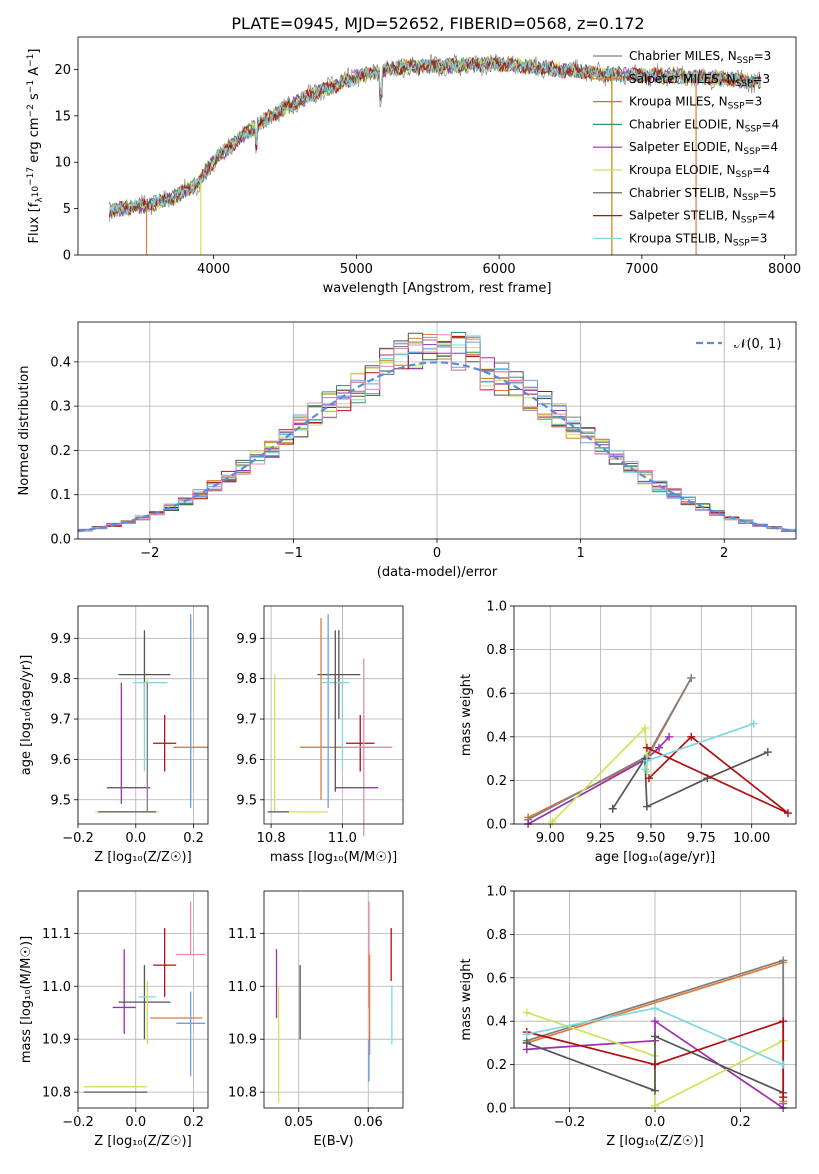  What do you see at coordinates (246, 679) in the screenshot?
I see `y-tick-label: 9.8` at bounding box center [246, 679].